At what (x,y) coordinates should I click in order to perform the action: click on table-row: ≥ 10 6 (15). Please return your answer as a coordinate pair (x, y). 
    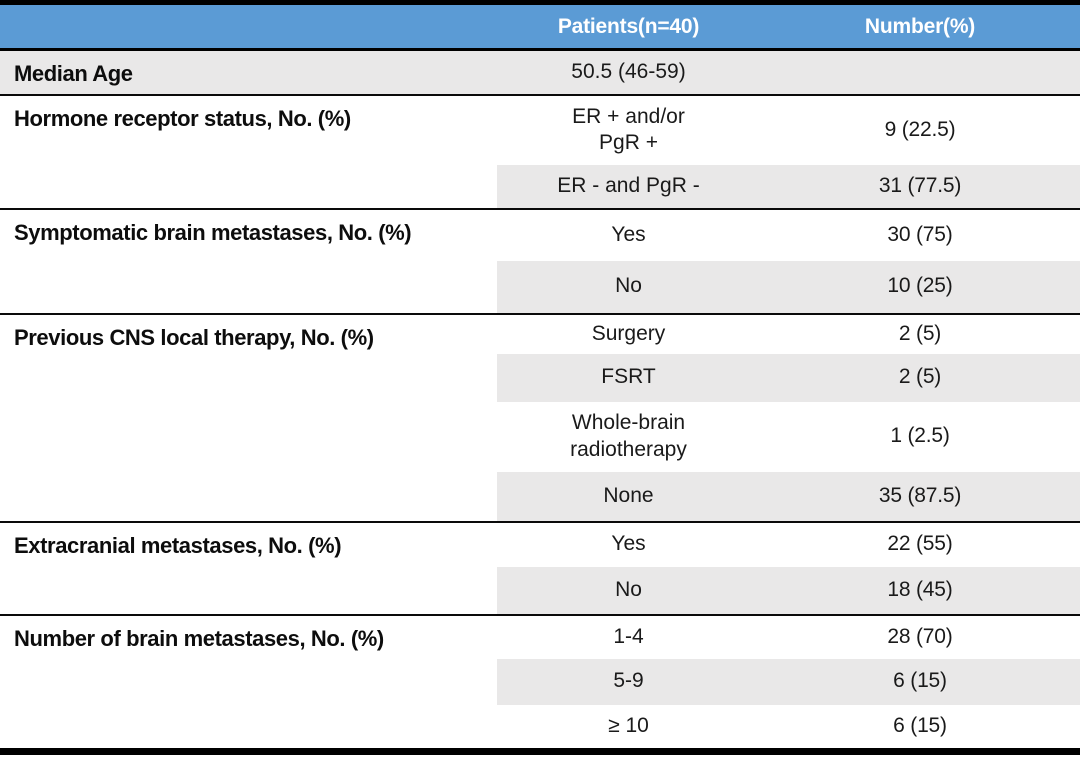
    Looking at the image, I should click on (540, 728).